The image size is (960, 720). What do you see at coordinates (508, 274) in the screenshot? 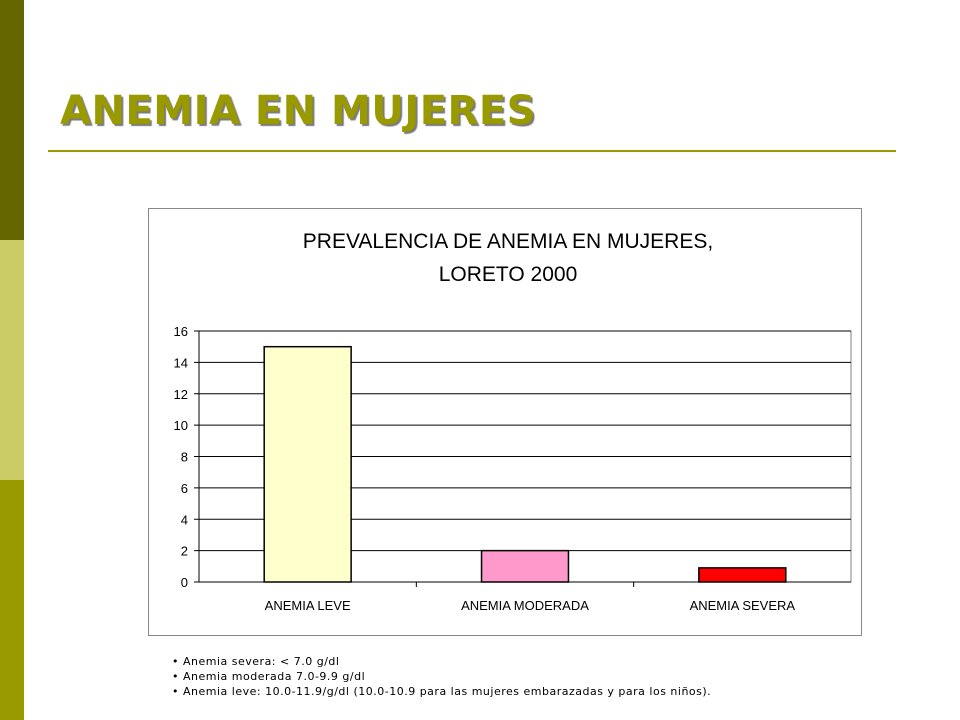
I see `chart-title-line-2: LORETO 2000` at bounding box center [508, 274].